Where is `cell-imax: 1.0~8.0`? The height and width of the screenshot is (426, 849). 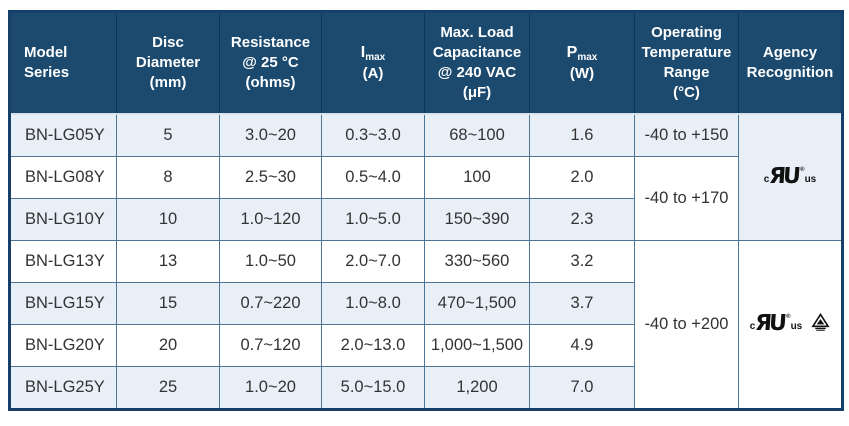 cell-imax: 1.0~8.0 is located at coordinates (373, 303).